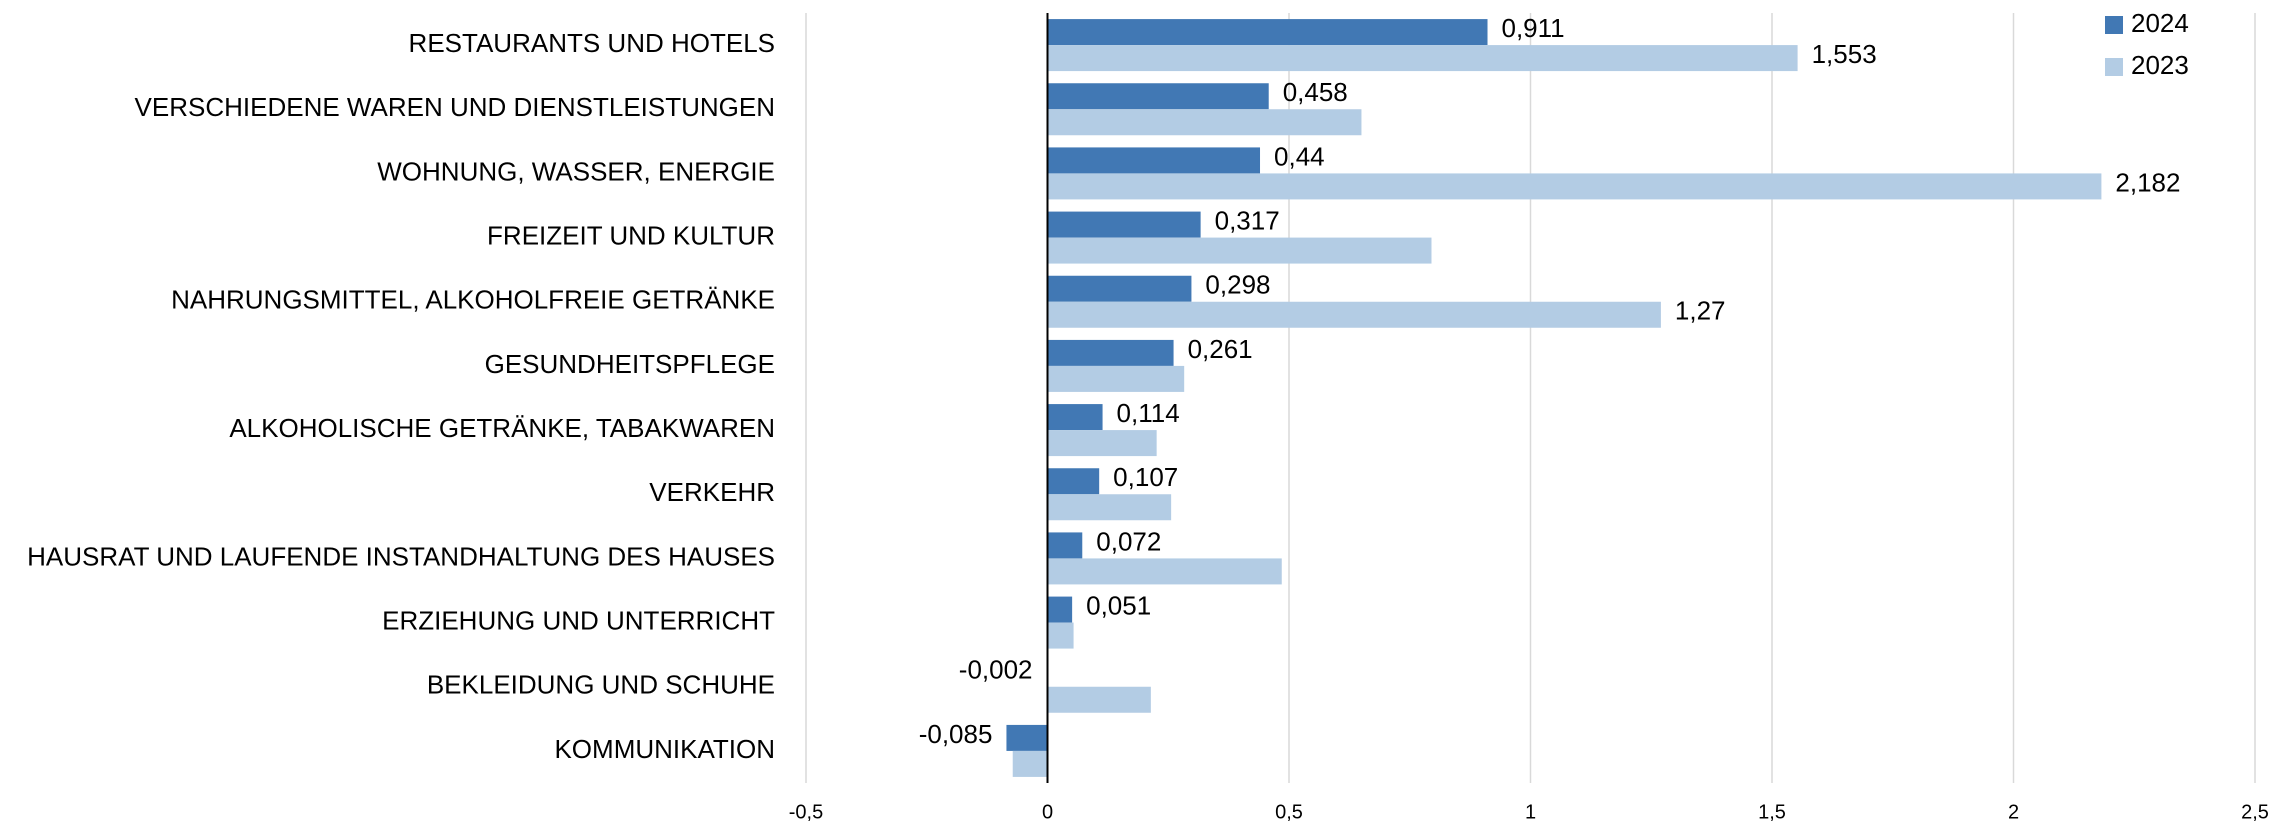  Describe the element at coordinates (2013, 812) in the screenshot. I see `x-tick-label: 2` at that location.